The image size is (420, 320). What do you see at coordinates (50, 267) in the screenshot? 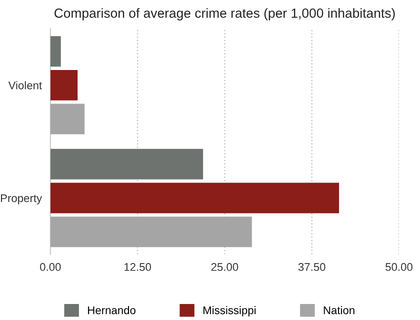
I see `x-tick-label: 0.00` at bounding box center [50, 267].